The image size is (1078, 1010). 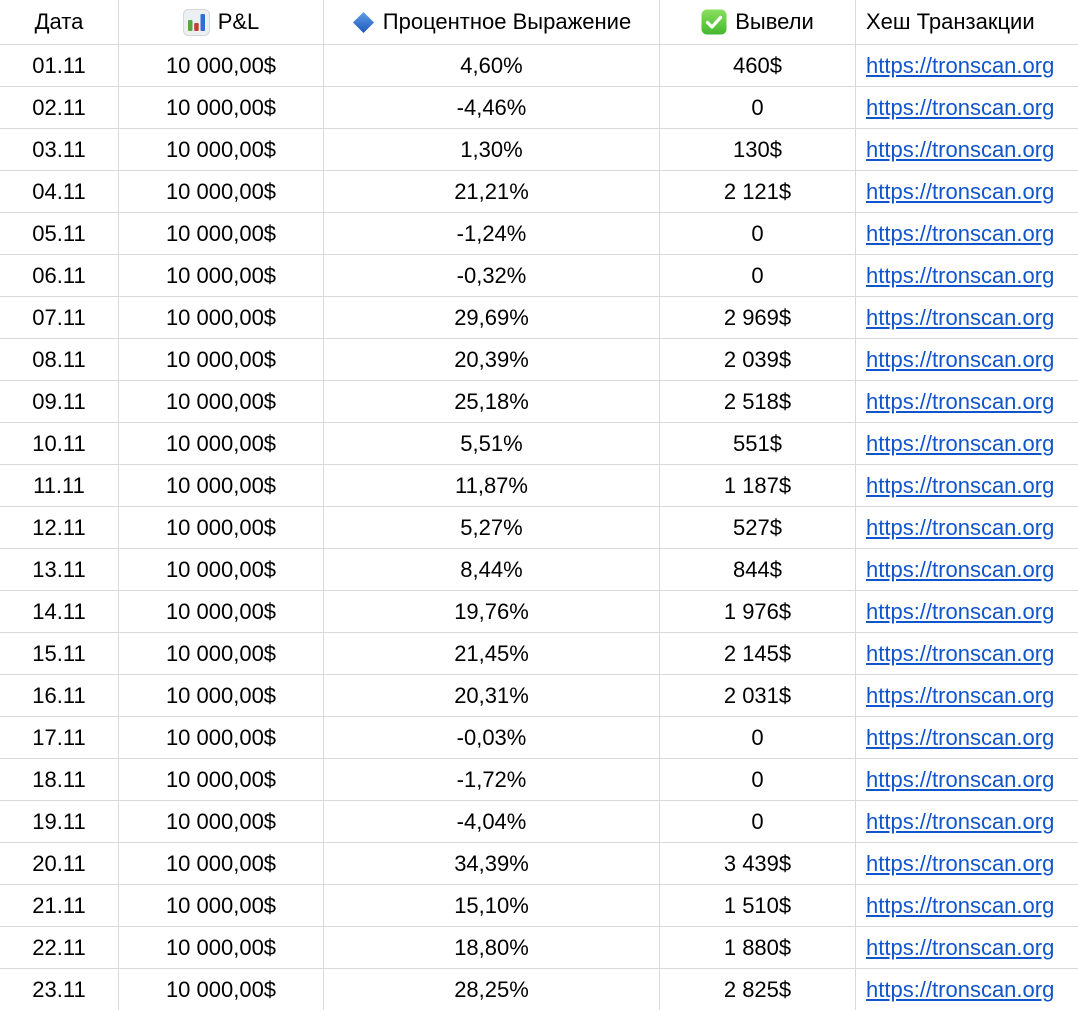 What do you see at coordinates (59, 611) in the screenshot?
I see `date-cell: 14.11` at bounding box center [59, 611].